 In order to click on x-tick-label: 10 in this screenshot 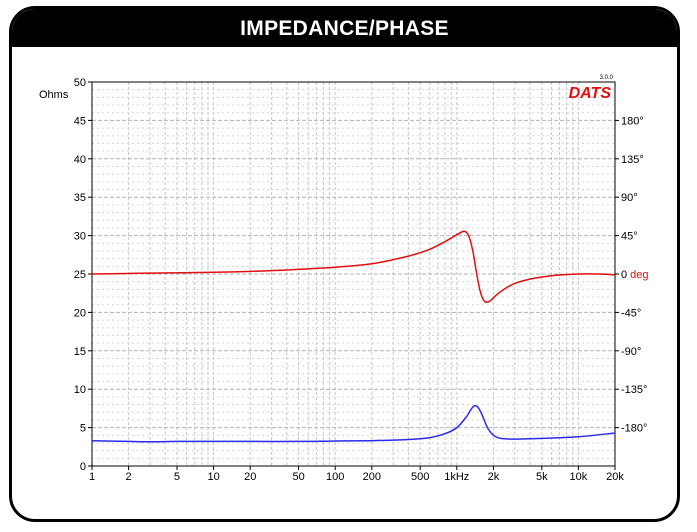, I will do `click(213, 477)`.